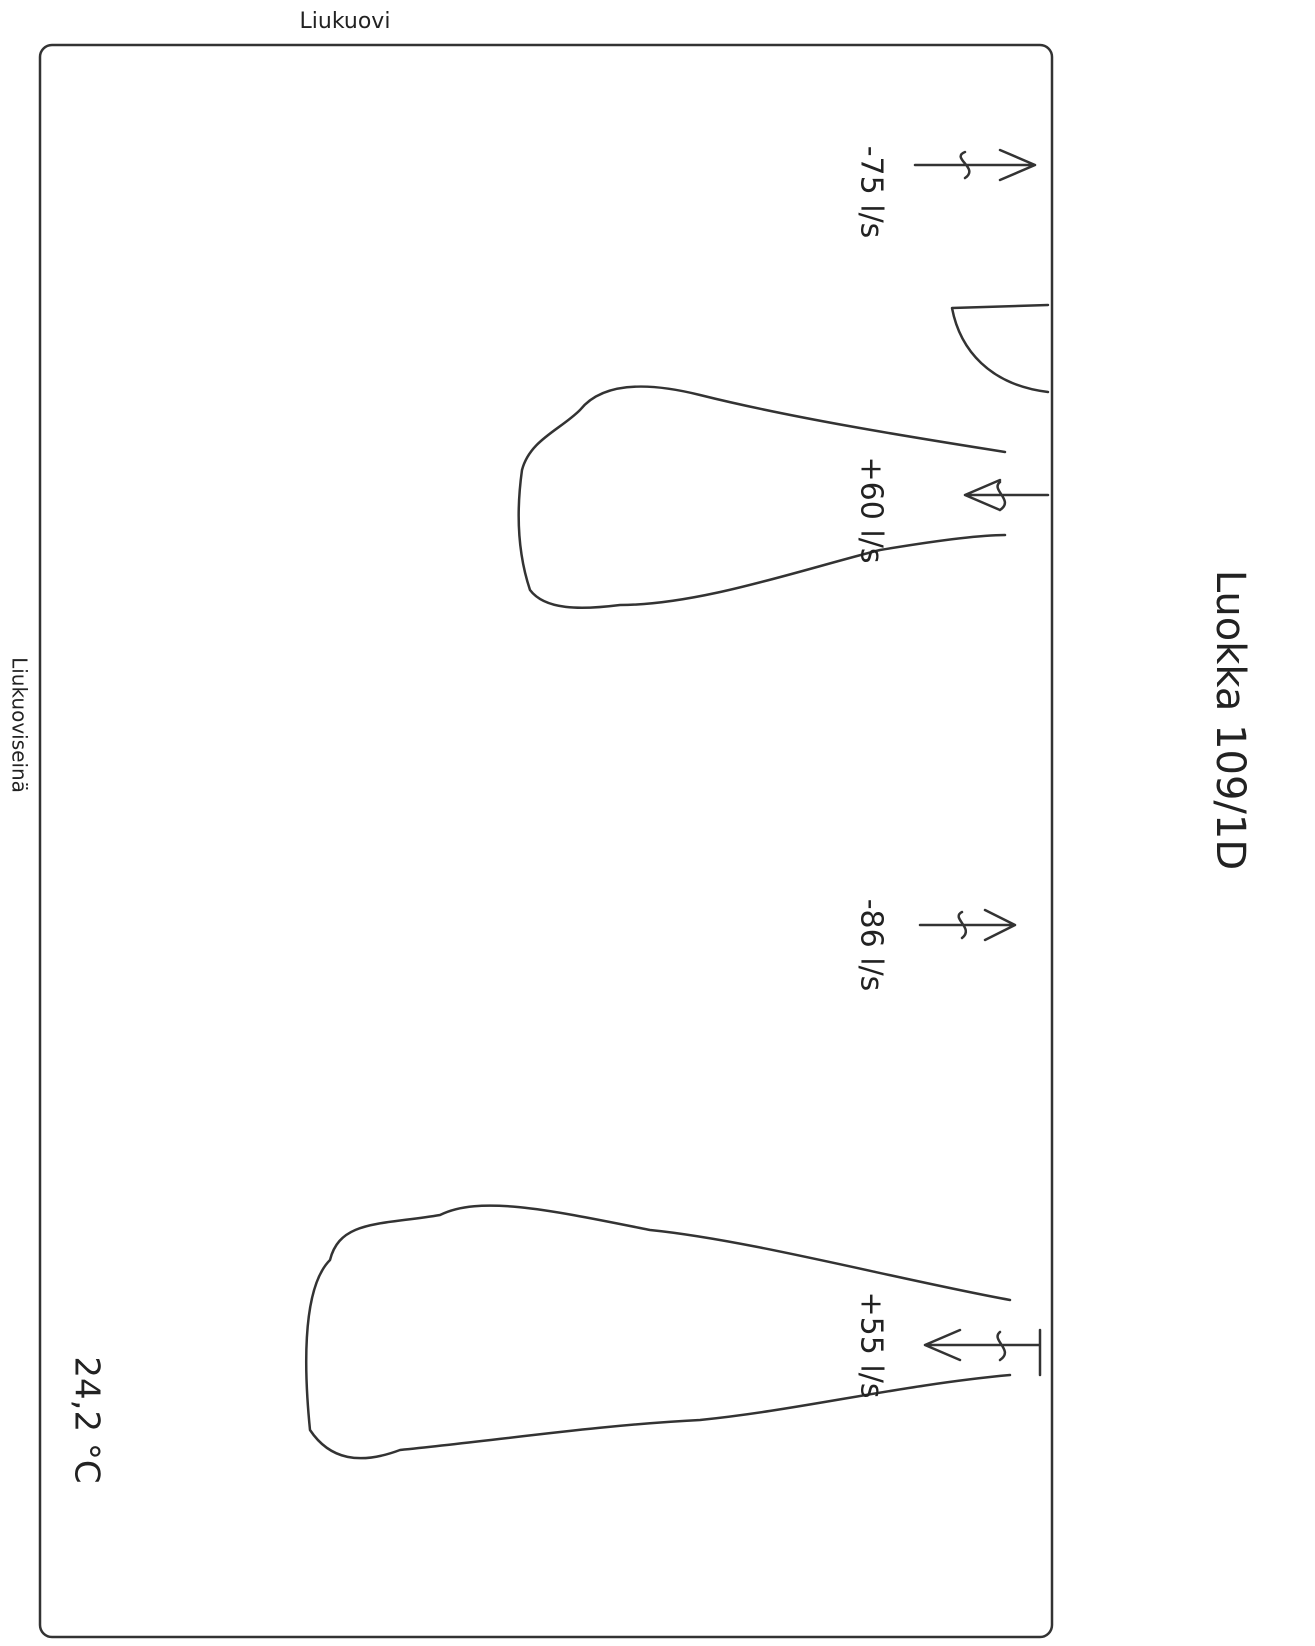  I want to click on door, so click(1000, 348).